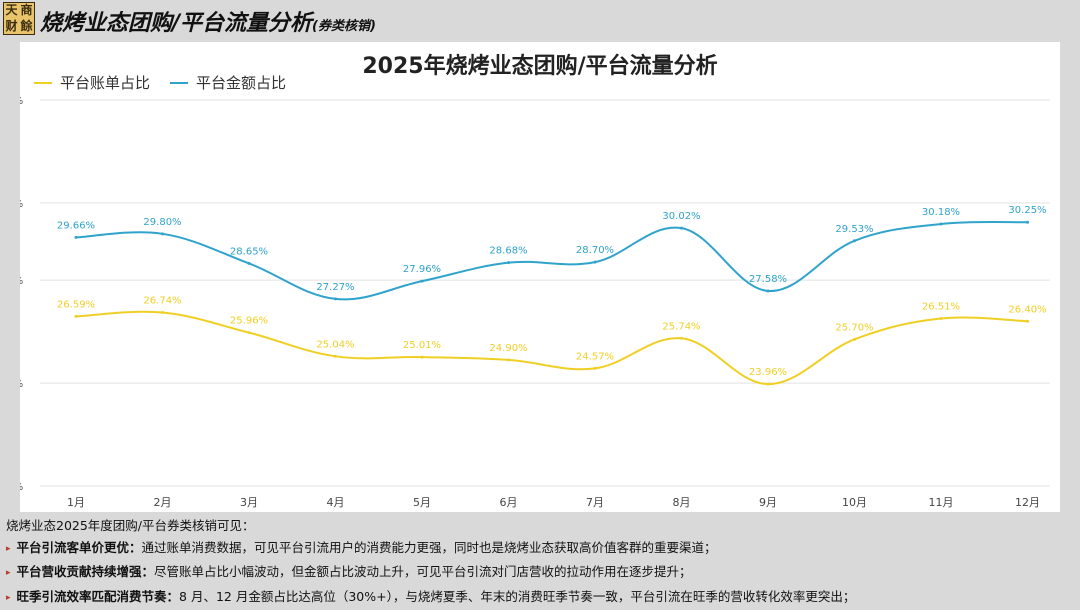  I want to click on x-tick-label: 9月, so click(768, 502).